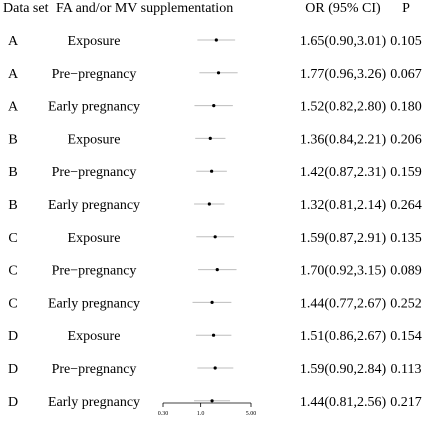 The height and width of the screenshot is (425, 426). I want to click on header-or-ci: OR (95% CI), so click(343, 8).